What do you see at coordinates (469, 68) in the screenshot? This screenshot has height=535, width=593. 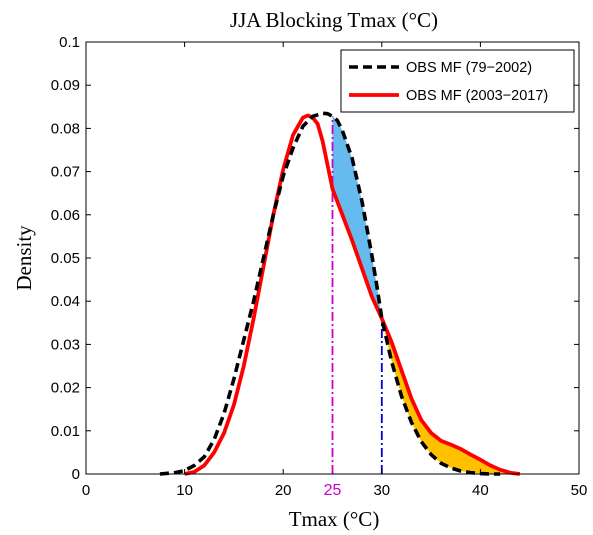 I see `legend-label: OBS MF (79−2002)` at bounding box center [469, 68].